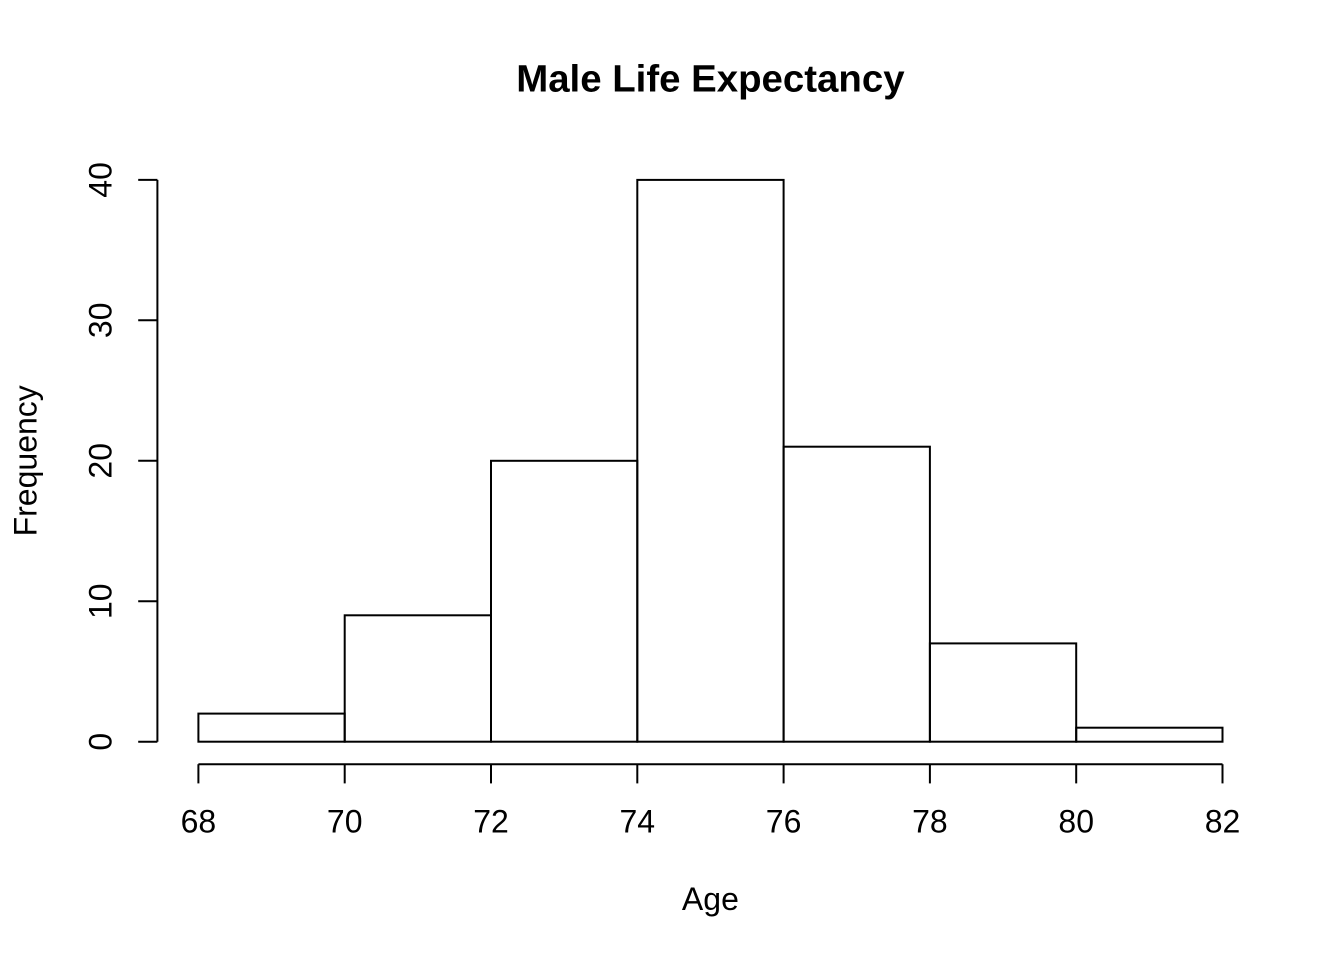 The width and height of the screenshot is (1344, 960). What do you see at coordinates (101, 180) in the screenshot?
I see `svg-text: 40` at bounding box center [101, 180].